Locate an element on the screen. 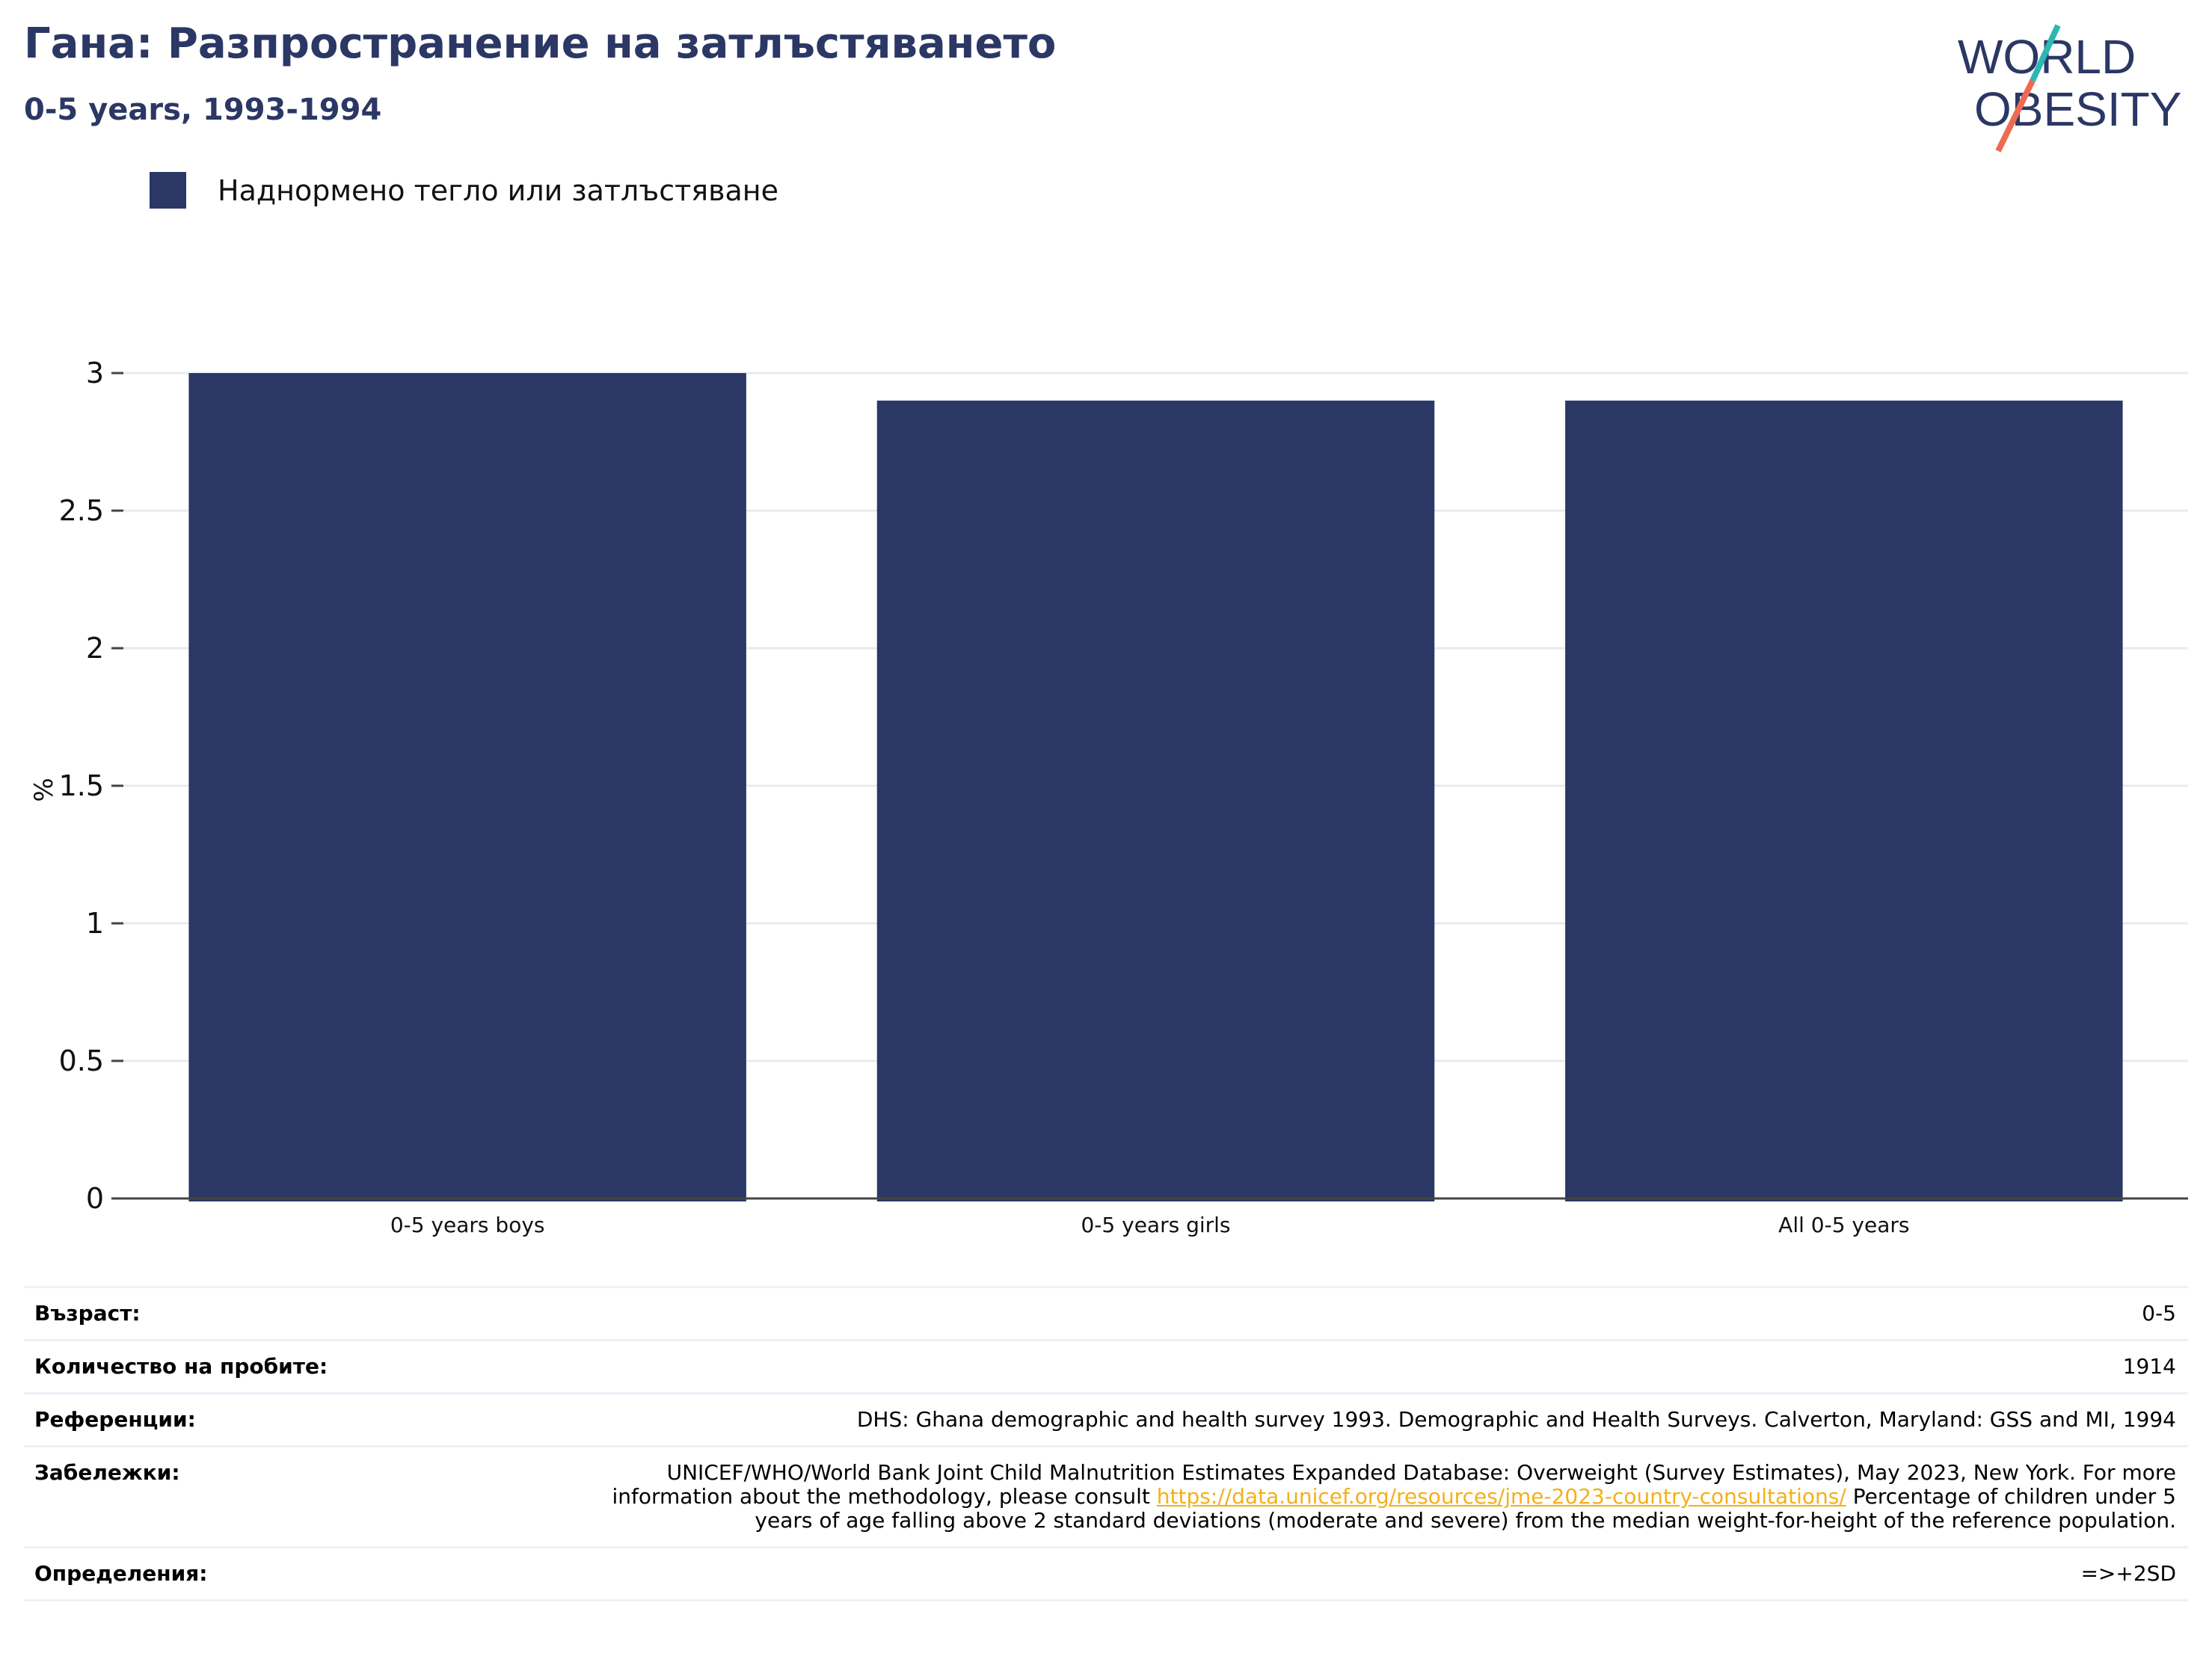 This screenshot has height=1662, width=2212. y-tick-label: 1 is located at coordinates (95, 923).